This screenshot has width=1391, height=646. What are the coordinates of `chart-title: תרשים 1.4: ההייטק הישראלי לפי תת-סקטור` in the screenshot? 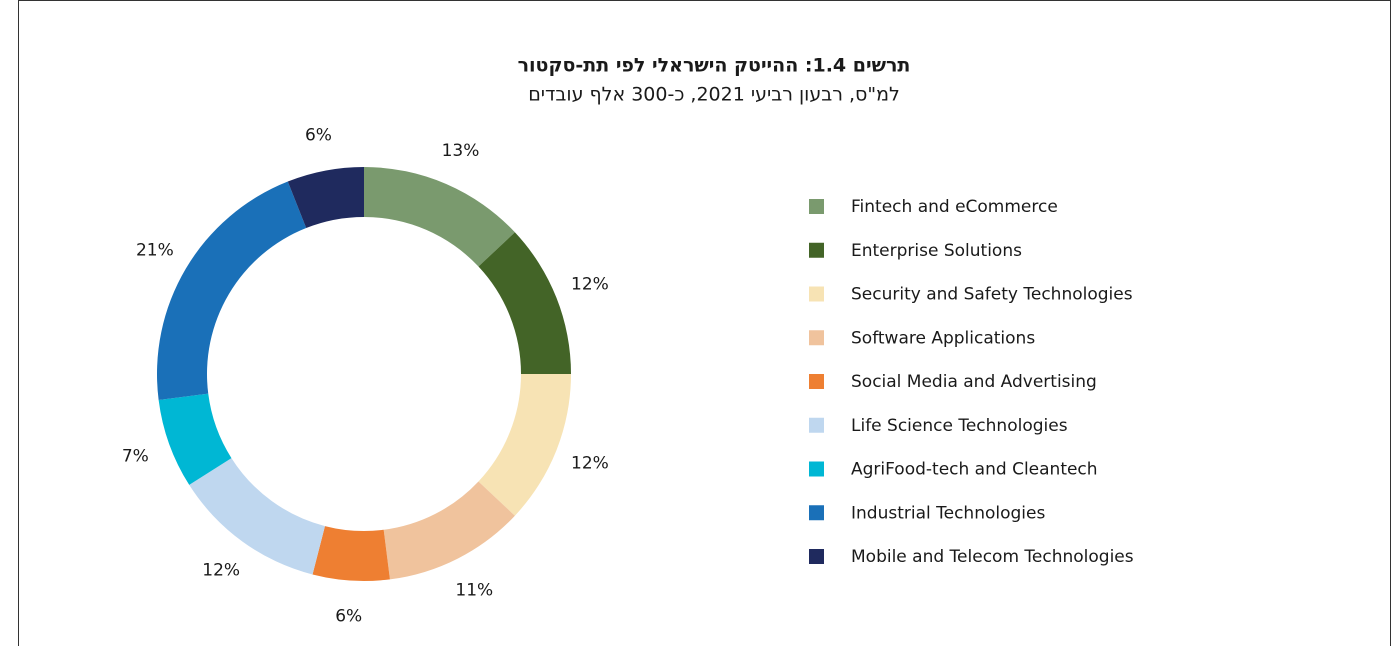 It's located at (714, 66).